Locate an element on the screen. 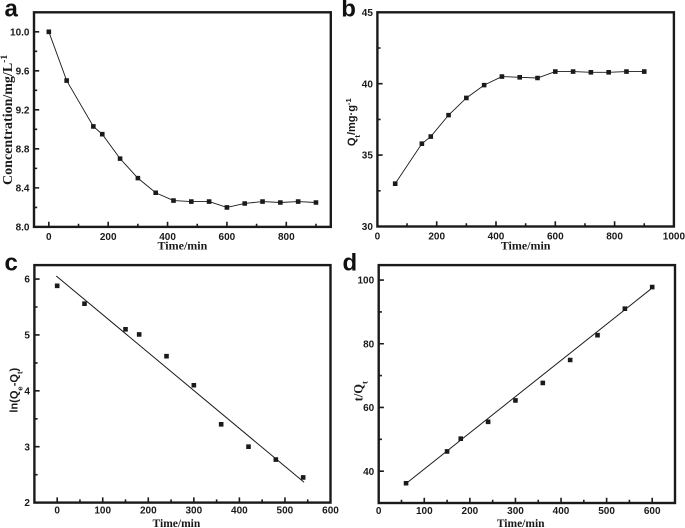 This screenshot has width=685, height=528. svg-text: 8.4 is located at coordinates (23, 189).